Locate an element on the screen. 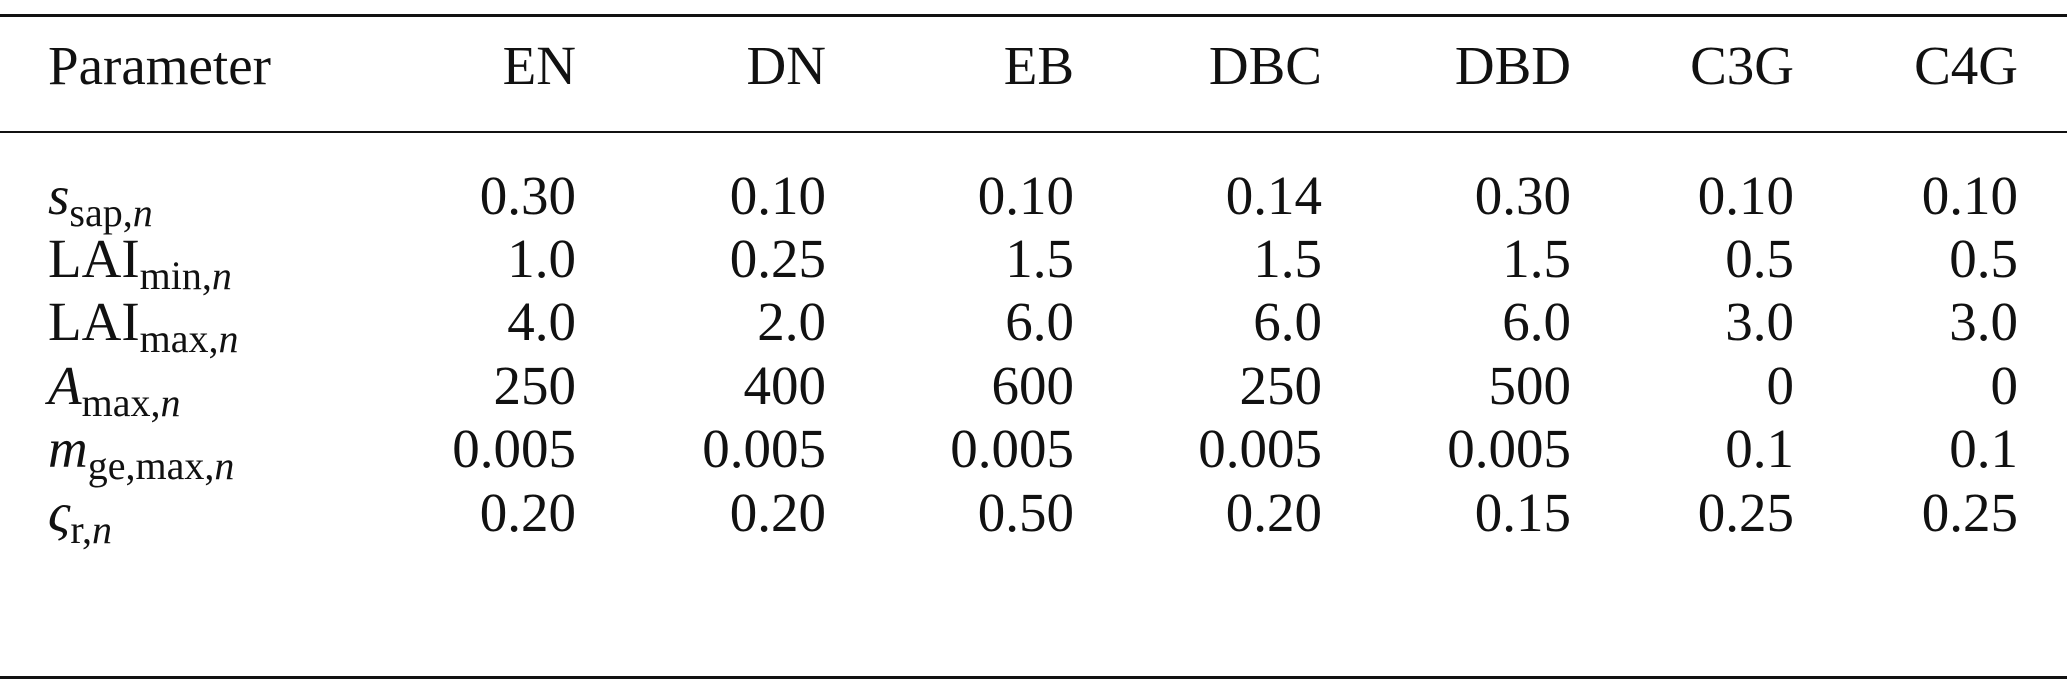 The image size is (2067, 691). top-rule is located at coordinates (1033, 15).